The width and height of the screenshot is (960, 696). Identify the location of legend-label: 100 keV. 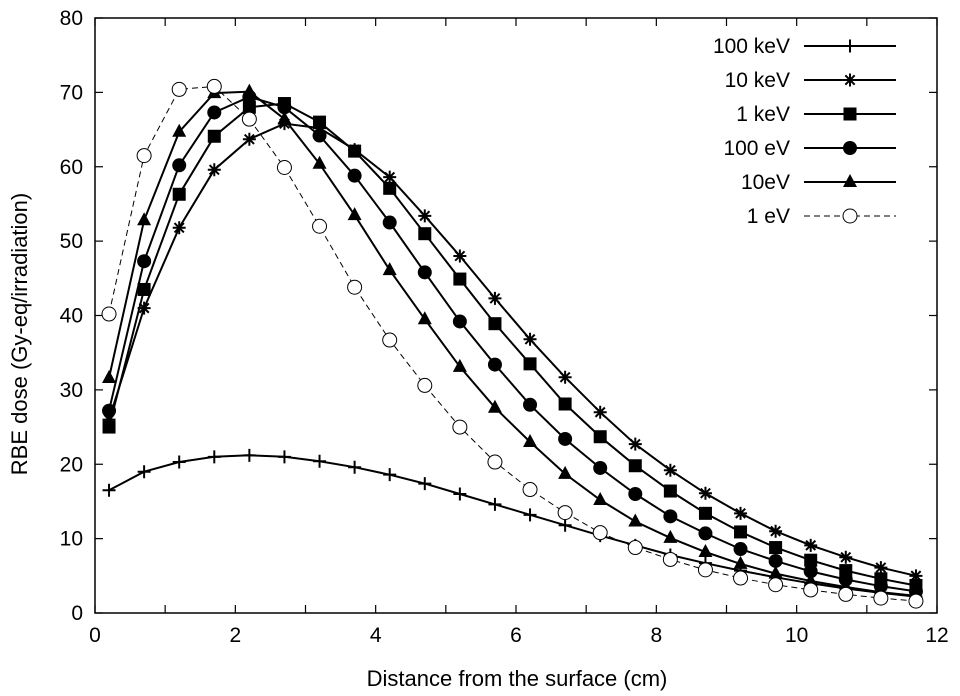
(751, 46).